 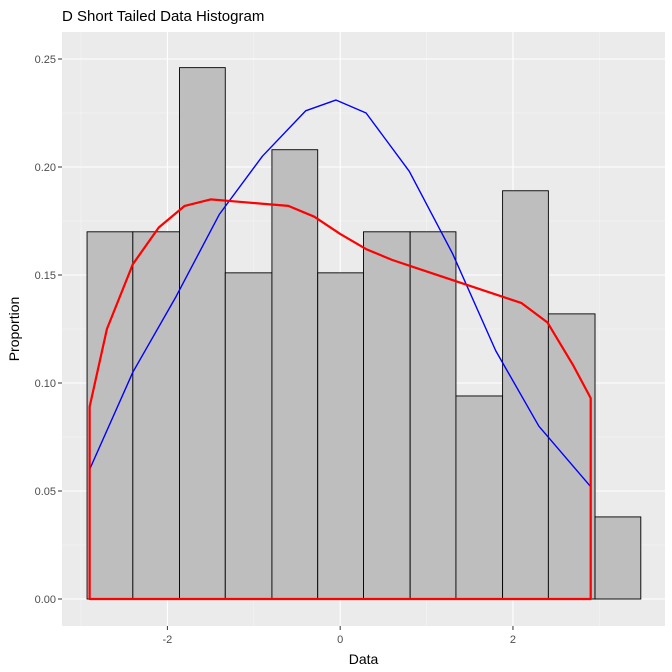 What do you see at coordinates (45, 276) in the screenshot?
I see `y-tick-label: 0.15` at bounding box center [45, 276].